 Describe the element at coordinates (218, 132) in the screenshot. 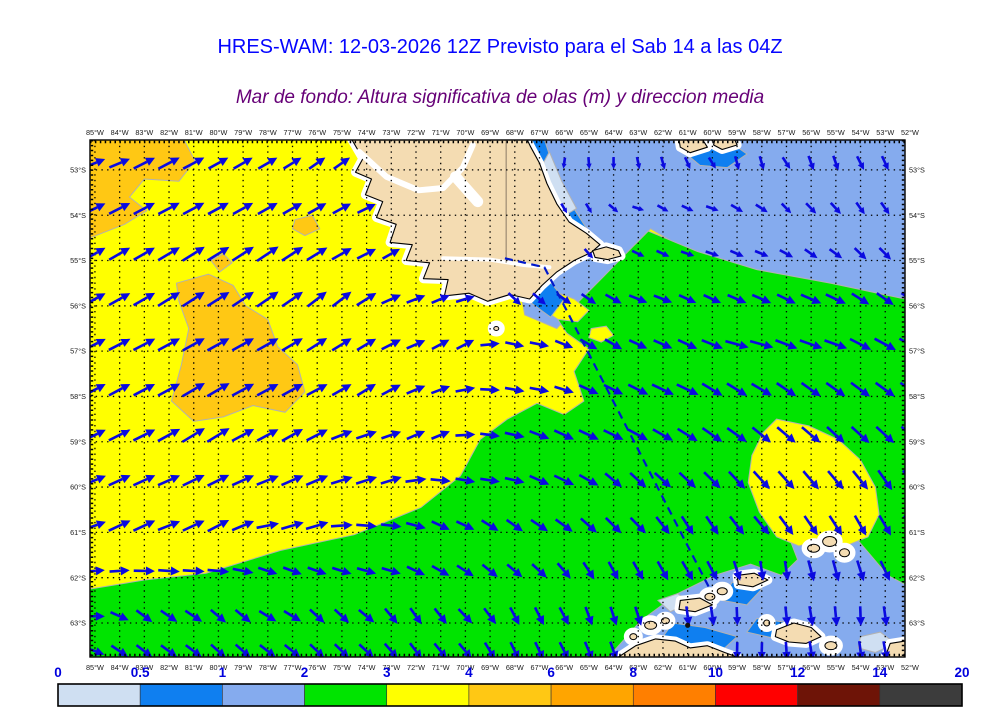

I see `svg-text: 80°W` at that location.